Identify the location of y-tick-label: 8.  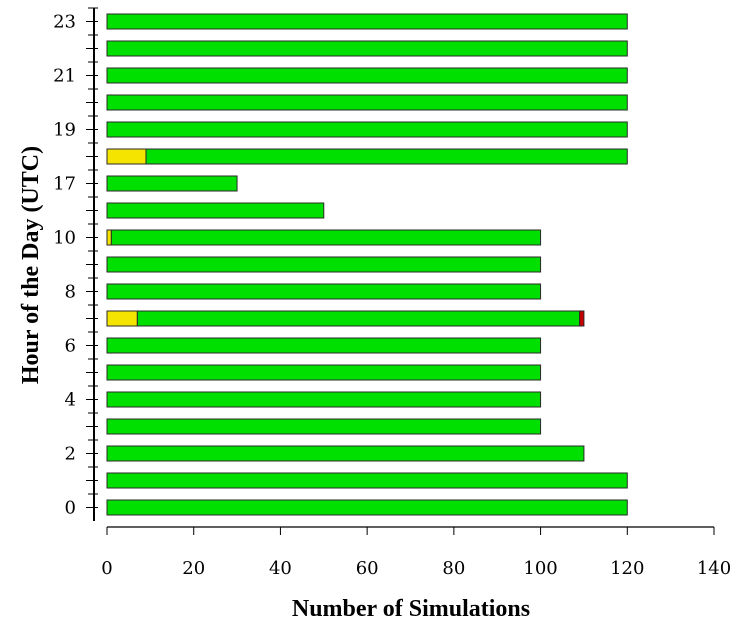
(70, 292).